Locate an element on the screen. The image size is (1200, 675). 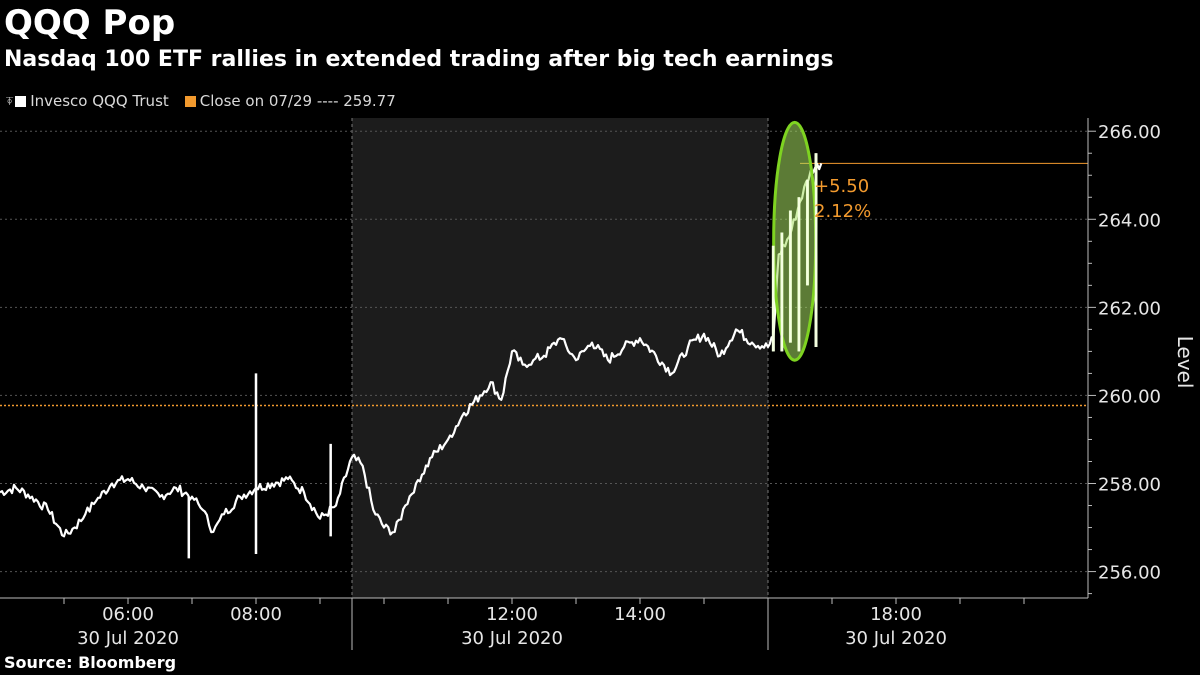
chart-title: QQQ Pop is located at coordinates (90, 23).